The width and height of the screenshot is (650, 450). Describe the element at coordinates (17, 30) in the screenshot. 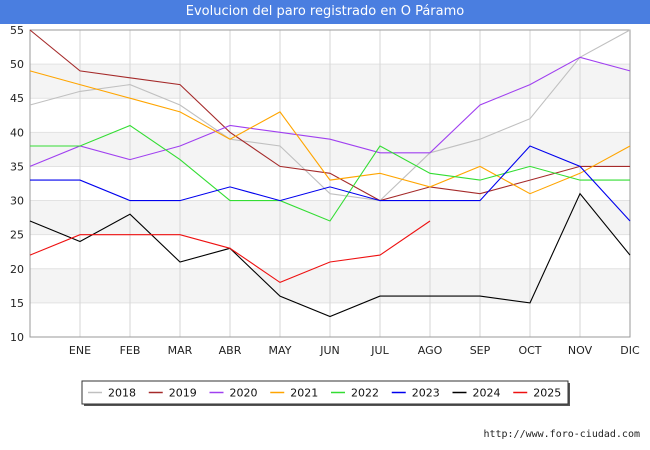

I see `y-tick-label: 55` at that location.